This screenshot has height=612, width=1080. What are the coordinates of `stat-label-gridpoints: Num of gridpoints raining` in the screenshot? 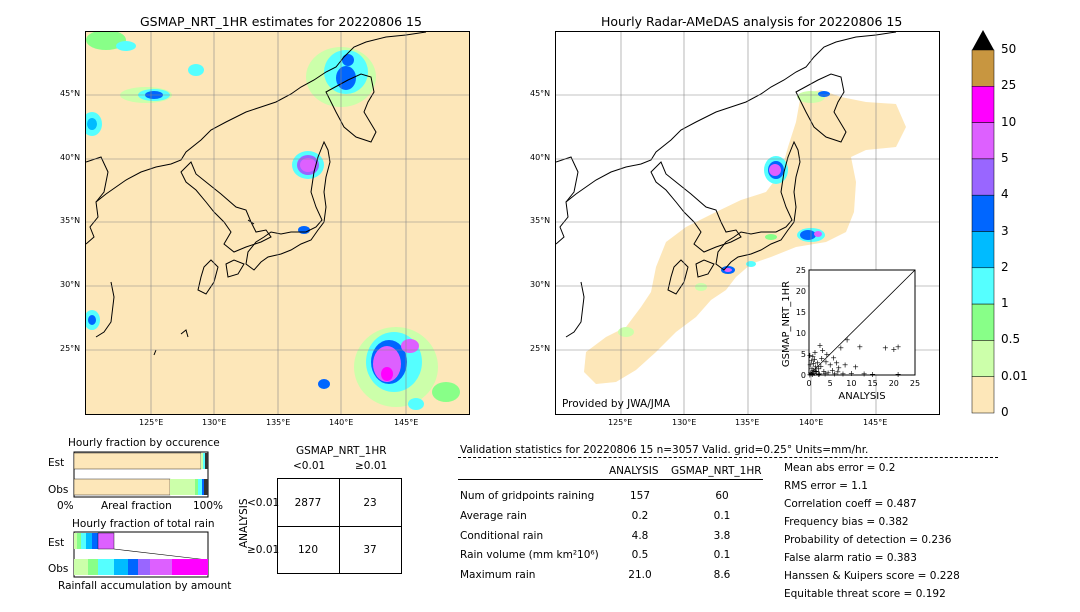 It's located at (527, 496).